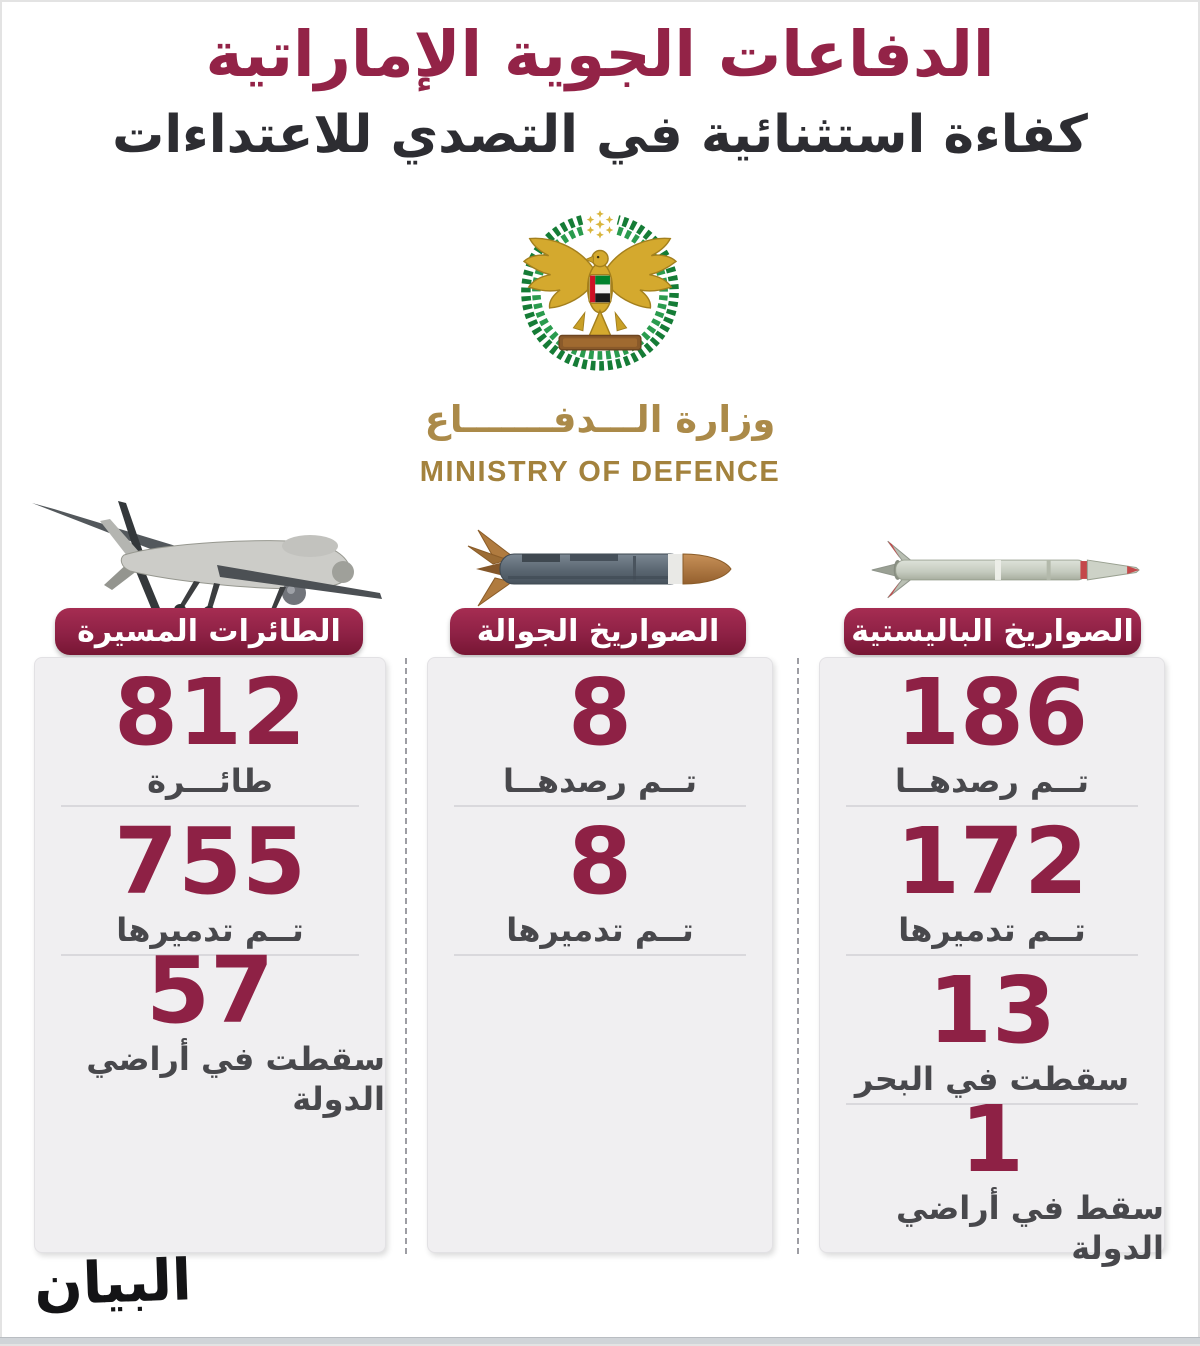 Image resolution: width=1200 pixels, height=1346 pixels. Describe the element at coordinates (210, 712) in the screenshot. I see `stat-value: 812` at that location.